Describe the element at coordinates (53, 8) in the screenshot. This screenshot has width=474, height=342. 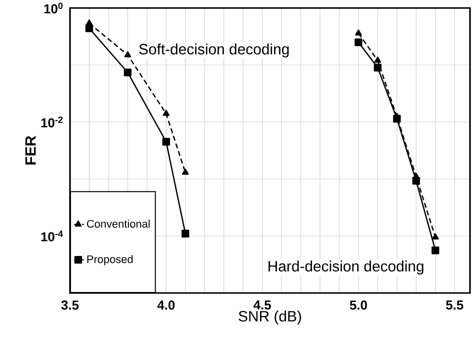
I see `y-tick-label: 10$^{0}$` at that location.